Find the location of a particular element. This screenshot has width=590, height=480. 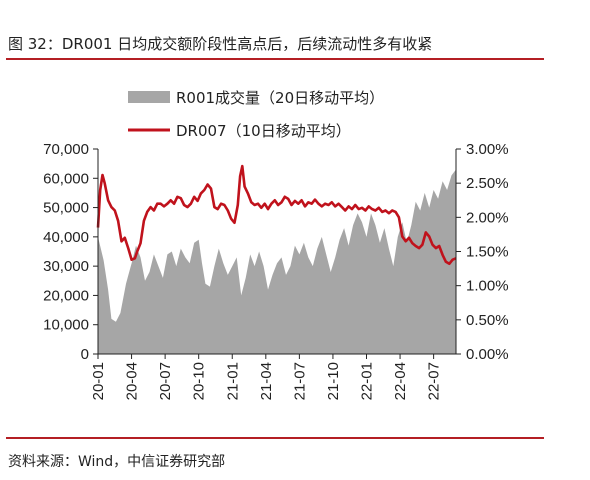

legend-label-area: R001成交量（20日移动平均） is located at coordinates (280, 98).